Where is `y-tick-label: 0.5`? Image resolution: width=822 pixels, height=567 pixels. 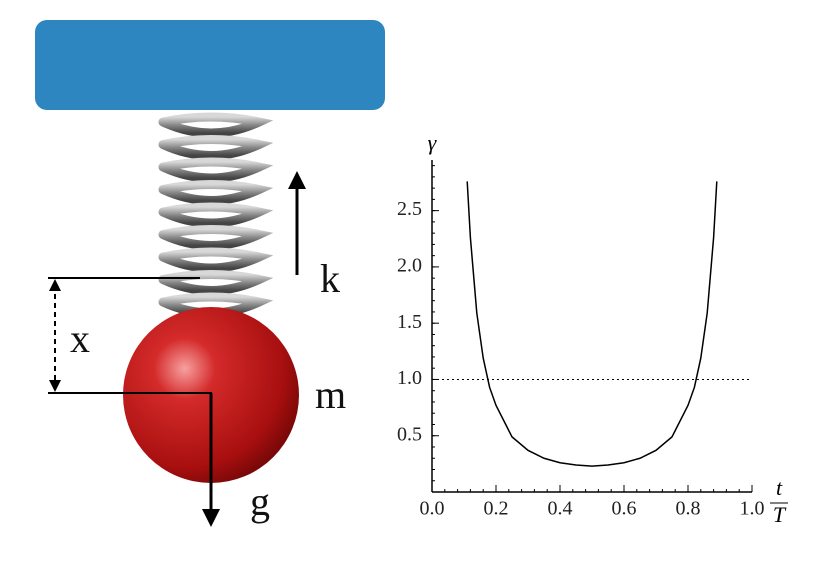
y-tick-label: 0.5 is located at coordinates (409, 434).